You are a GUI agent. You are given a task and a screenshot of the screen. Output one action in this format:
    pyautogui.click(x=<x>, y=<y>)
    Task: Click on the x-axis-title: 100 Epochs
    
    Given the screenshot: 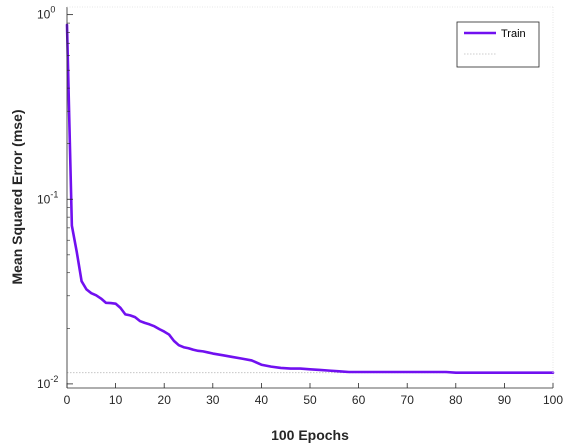 What is the action you would take?
    pyautogui.click(x=310, y=435)
    